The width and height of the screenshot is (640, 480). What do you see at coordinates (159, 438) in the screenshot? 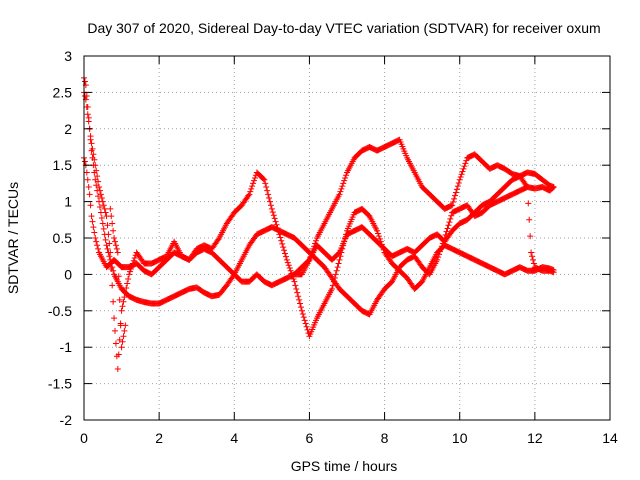
I see `x-tick-label: 2` at bounding box center [159, 438].